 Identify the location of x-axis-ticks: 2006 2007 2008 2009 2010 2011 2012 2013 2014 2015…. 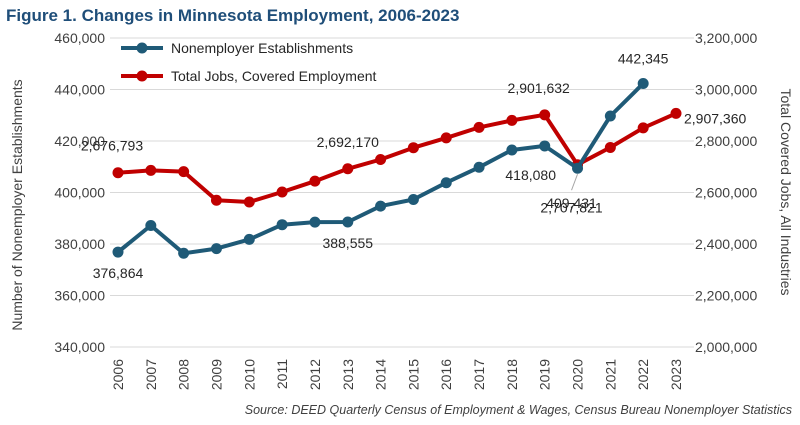
(397, 374).